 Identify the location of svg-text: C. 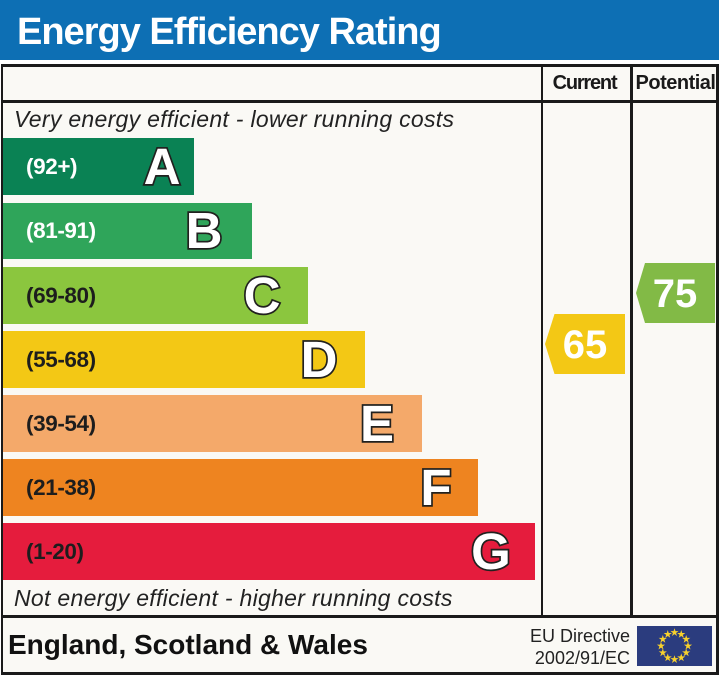
(262, 295).